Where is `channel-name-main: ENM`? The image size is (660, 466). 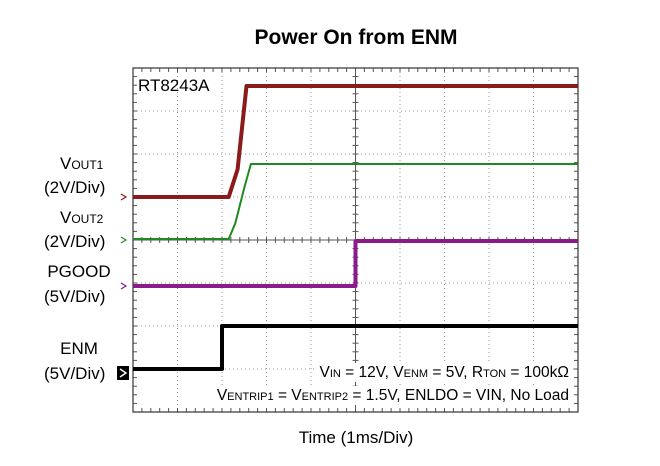
channel-name-main: ENM is located at coordinates (79, 348).